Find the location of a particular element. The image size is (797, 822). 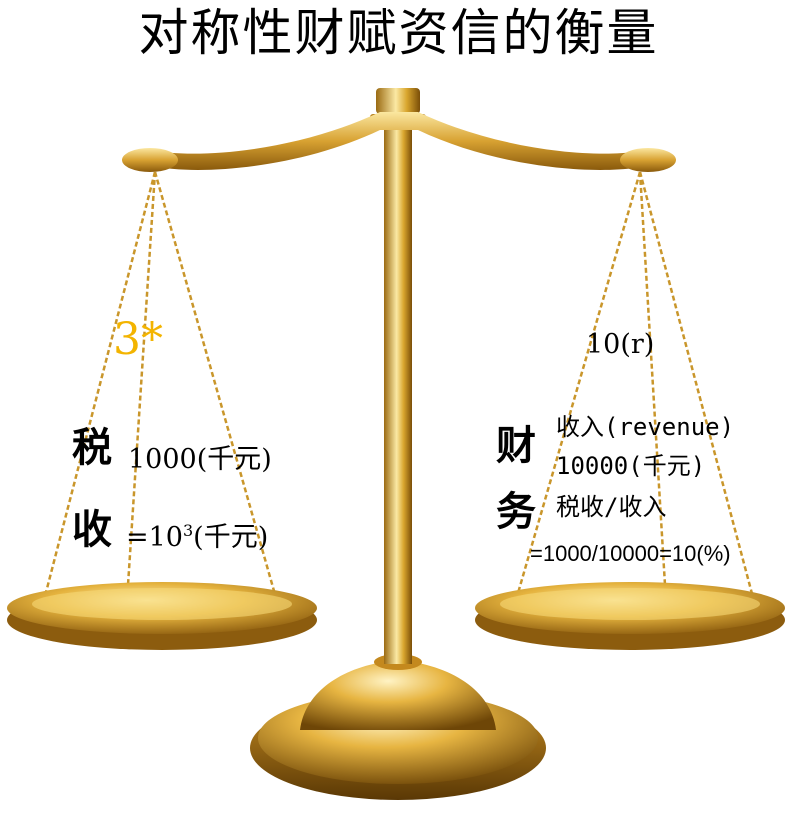

beam-end-right is located at coordinates (648, 160).